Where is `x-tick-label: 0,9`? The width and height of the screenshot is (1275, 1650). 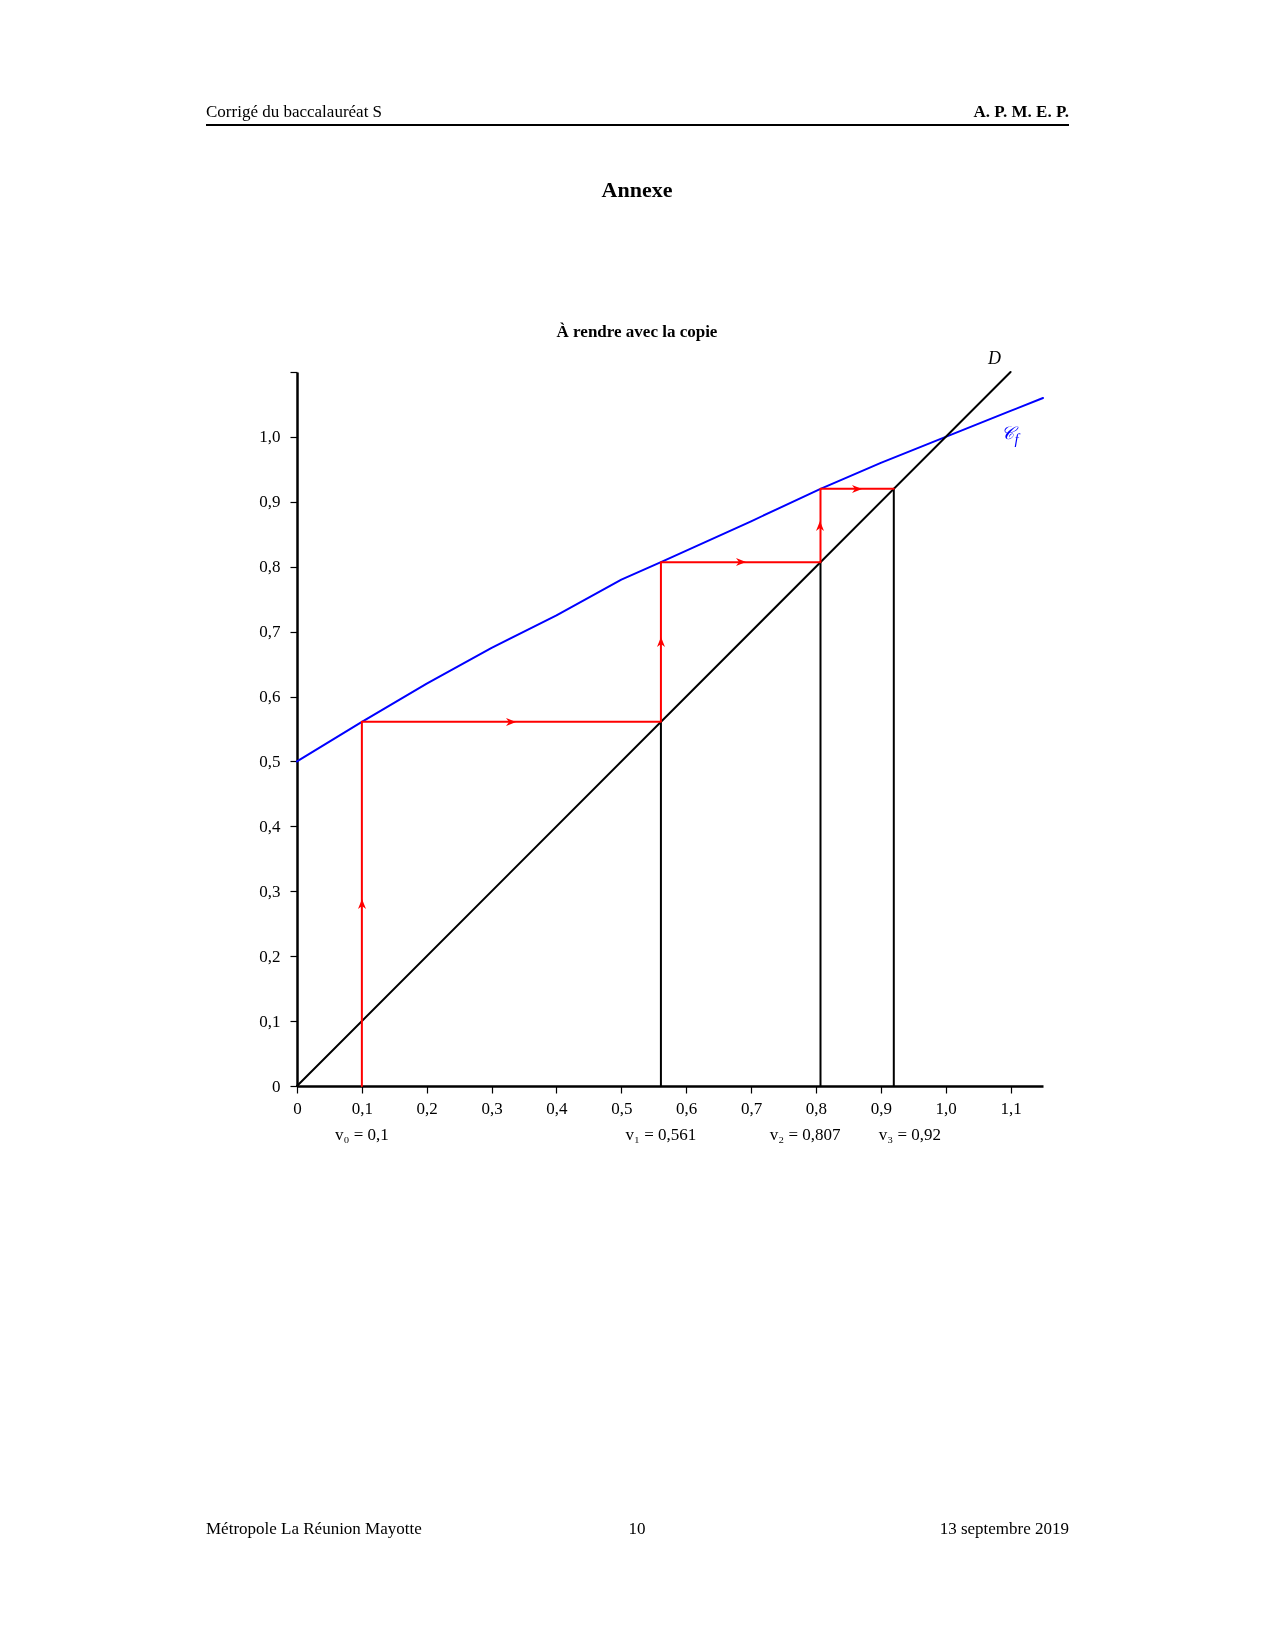 x-tick-label: 0,9 is located at coordinates (881, 1108).